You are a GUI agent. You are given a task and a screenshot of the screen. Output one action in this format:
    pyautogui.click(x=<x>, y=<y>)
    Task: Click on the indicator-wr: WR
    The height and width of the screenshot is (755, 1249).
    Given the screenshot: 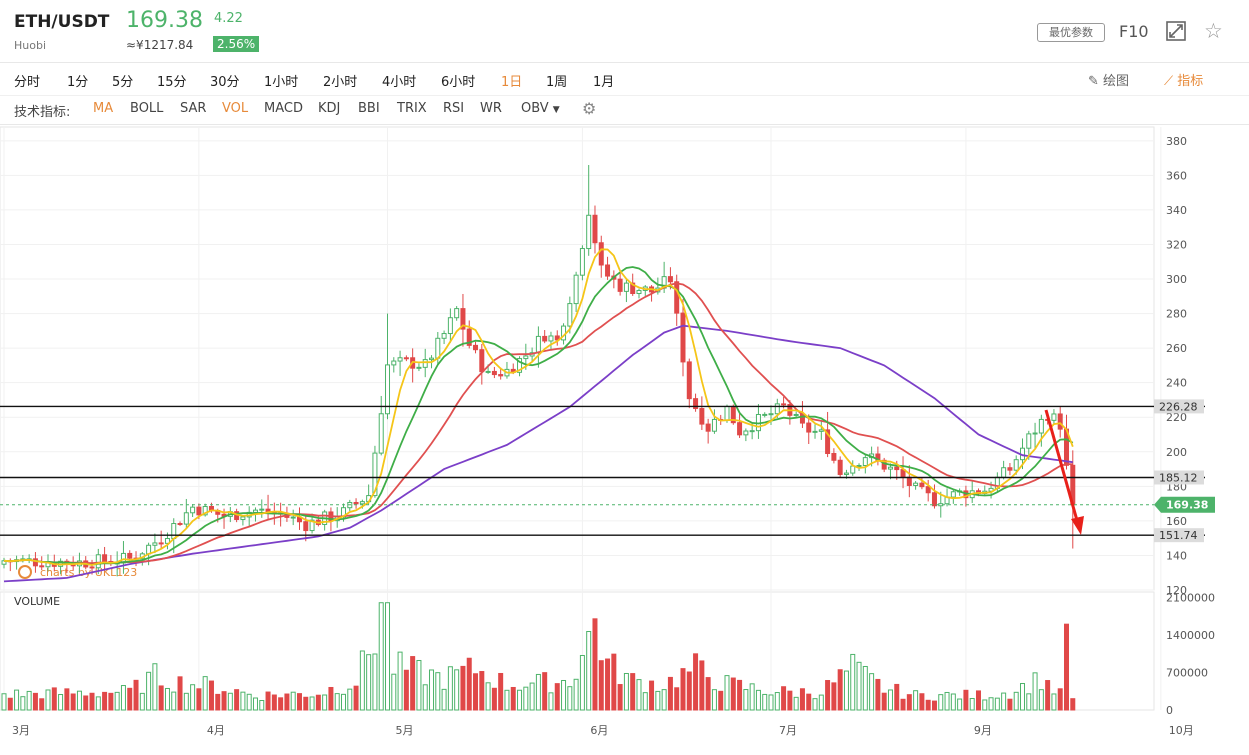 What is the action you would take?
    pyautogui.click(x=491, y=108)
    